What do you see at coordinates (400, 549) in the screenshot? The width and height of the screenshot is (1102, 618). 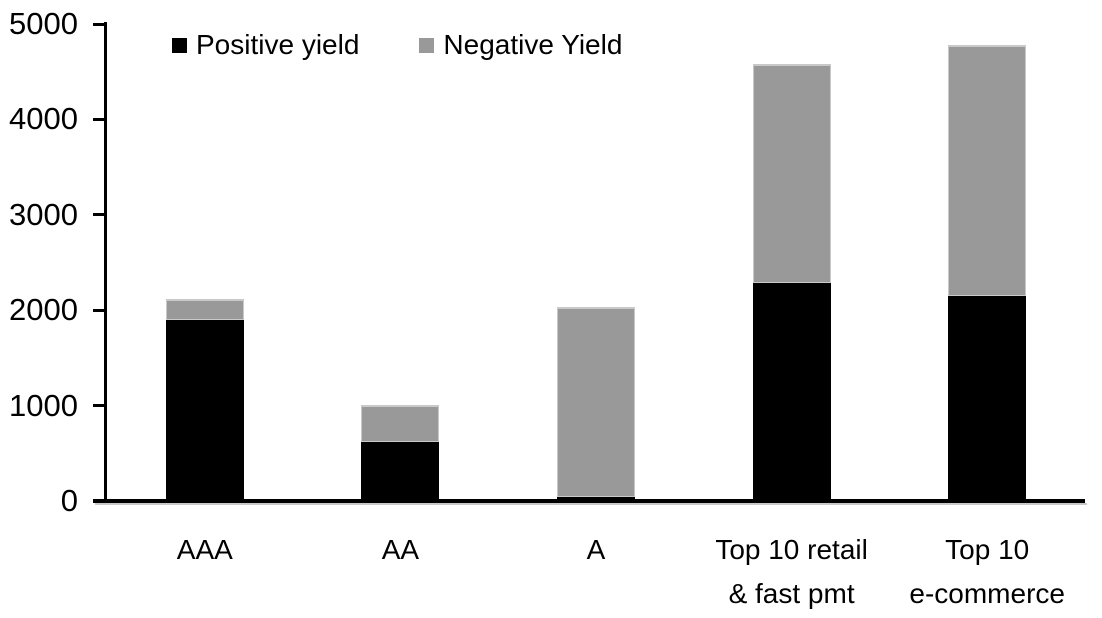 I see `x-axis-label: AA` at bounding box center [400, 549].